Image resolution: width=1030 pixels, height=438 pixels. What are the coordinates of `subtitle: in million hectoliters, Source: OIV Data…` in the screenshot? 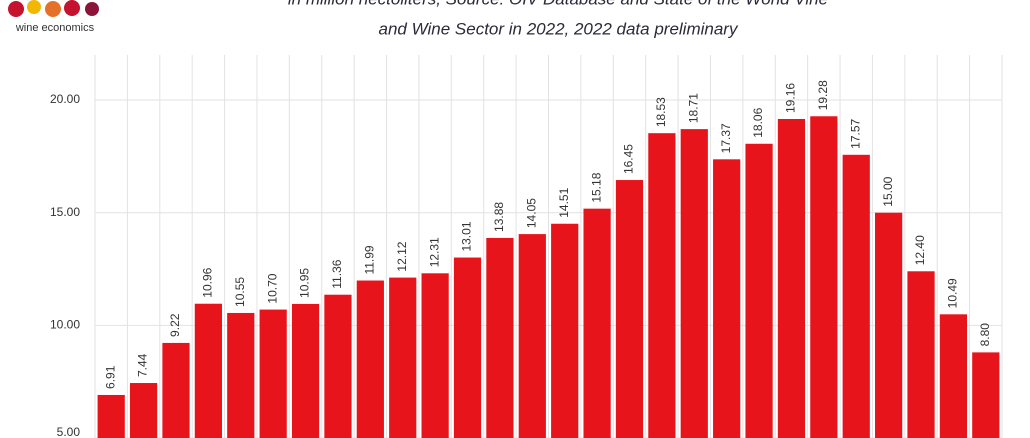 It's located at (558, 4).